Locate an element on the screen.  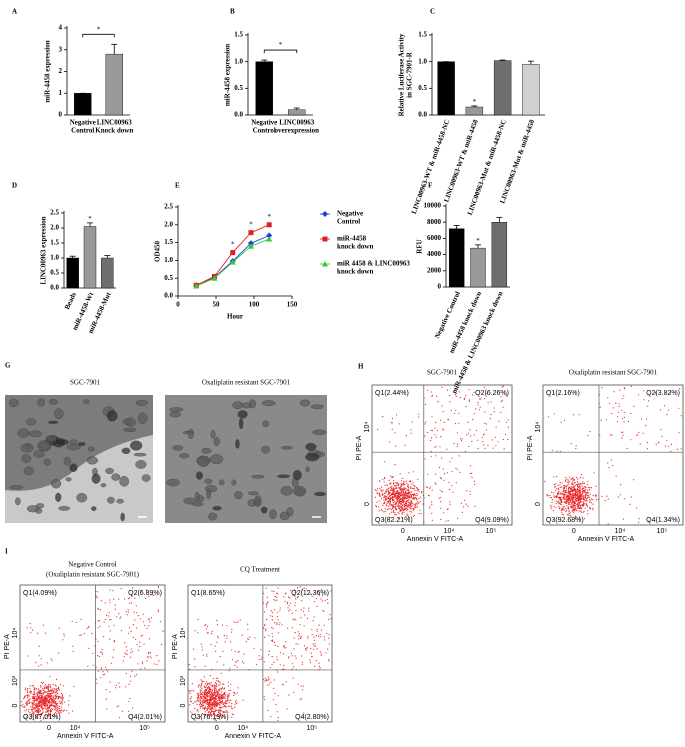
y-axis-label: PI PE-A is located at coordinates (359, 447).